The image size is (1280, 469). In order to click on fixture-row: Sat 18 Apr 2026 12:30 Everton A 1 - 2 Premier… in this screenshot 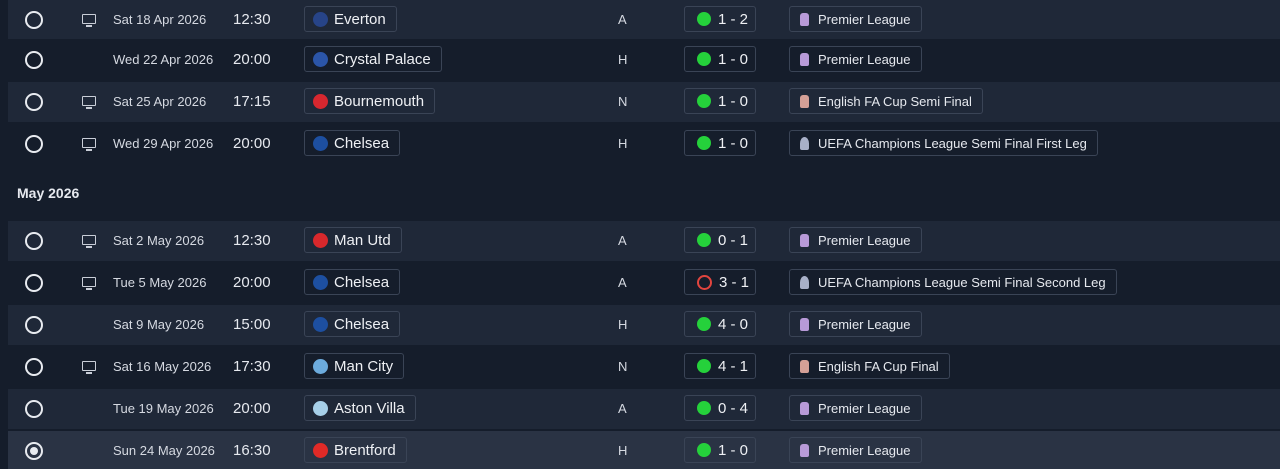, I will do `click(644, 19)`.